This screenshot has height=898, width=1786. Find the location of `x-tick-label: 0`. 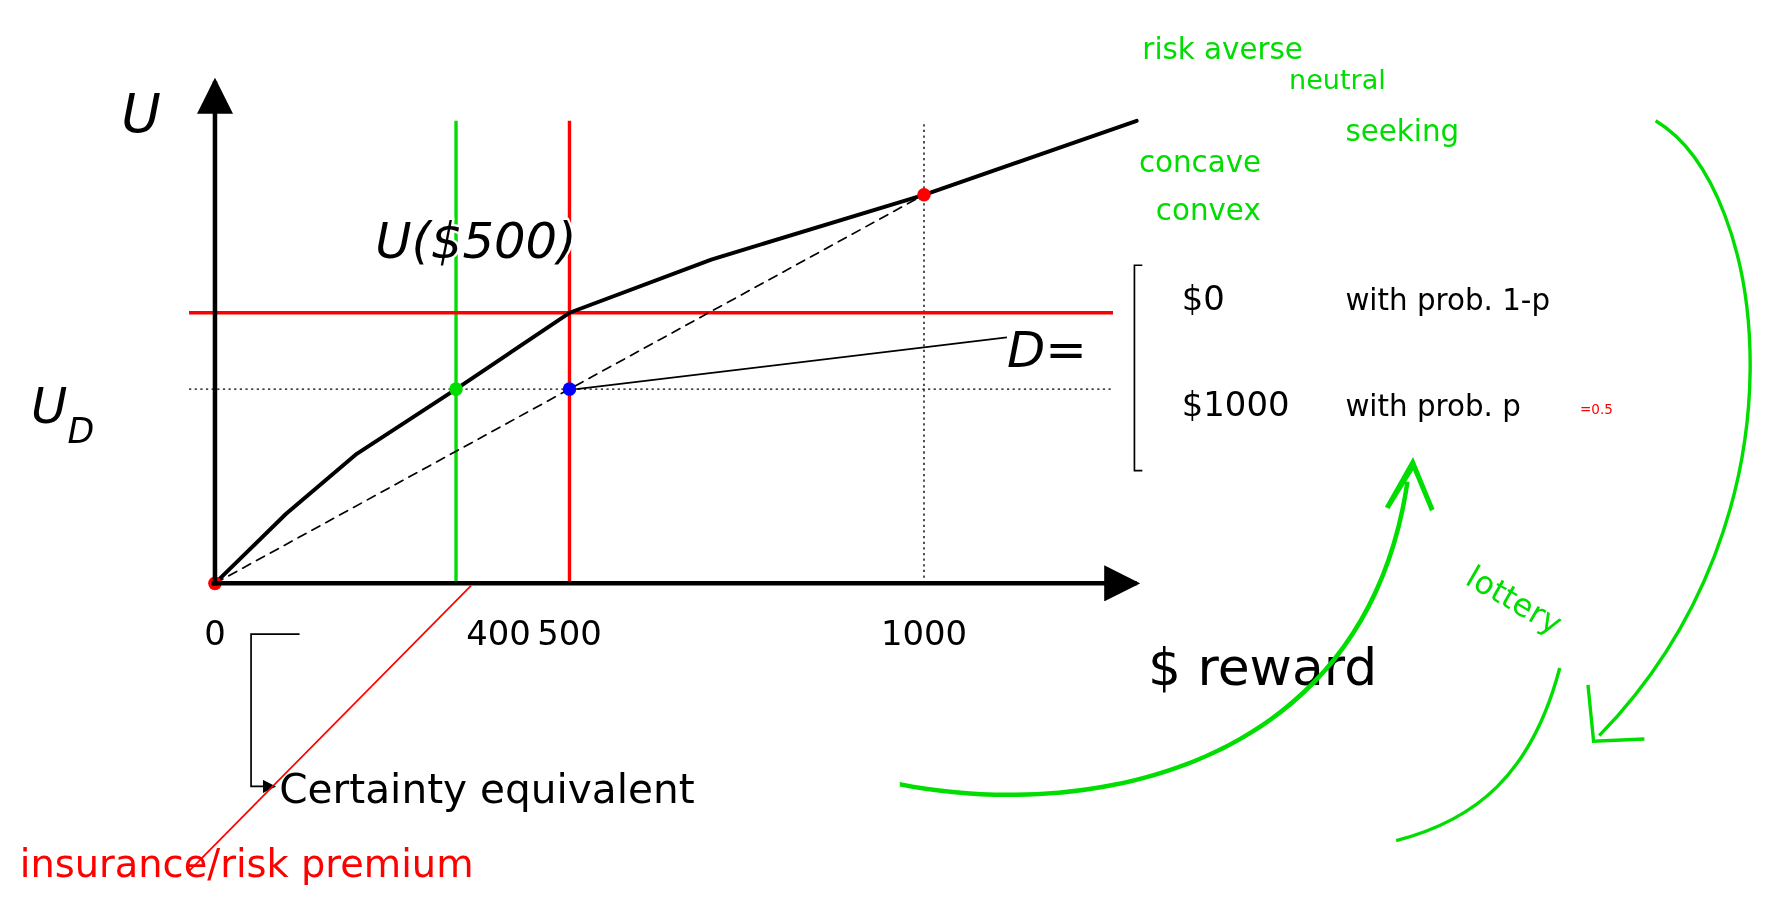

x-tick-label: 0 is located at coordinates (215, 634).